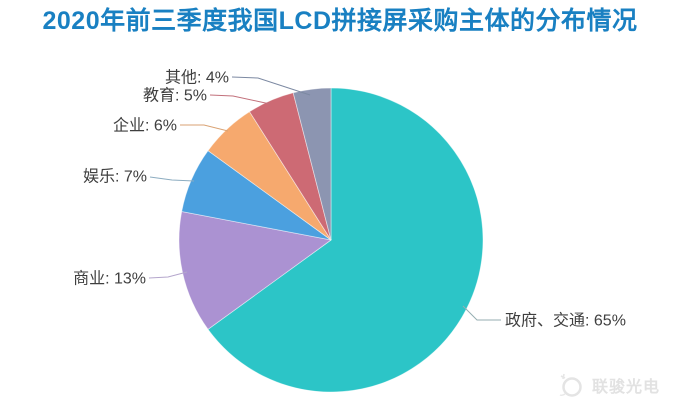  Describe the element at coordinates (168, 275) in the screenshot. I see `pie-label-line-business` at that location.